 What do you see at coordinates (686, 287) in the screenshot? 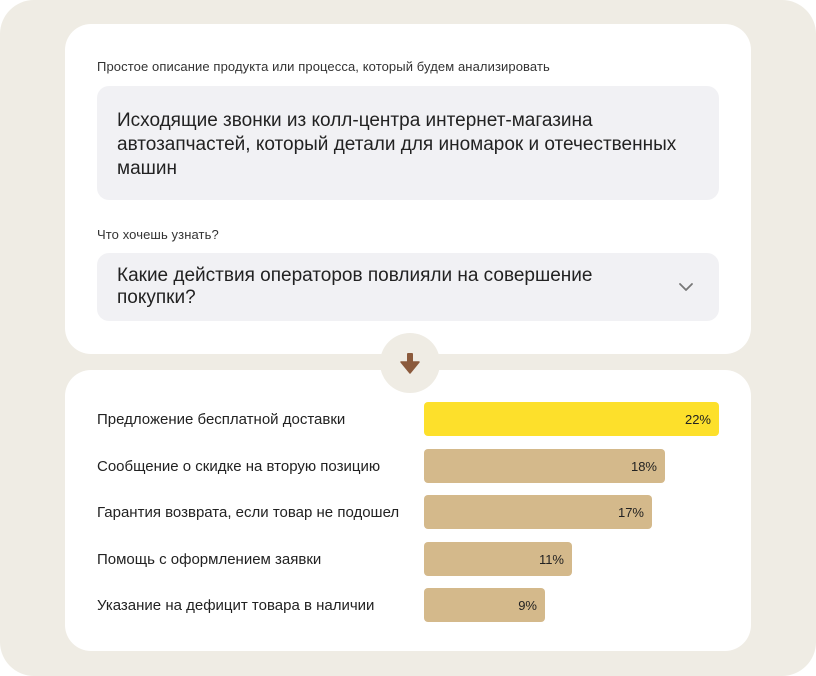
I see `chevron-down-icon` at bounding box center [686, 287].